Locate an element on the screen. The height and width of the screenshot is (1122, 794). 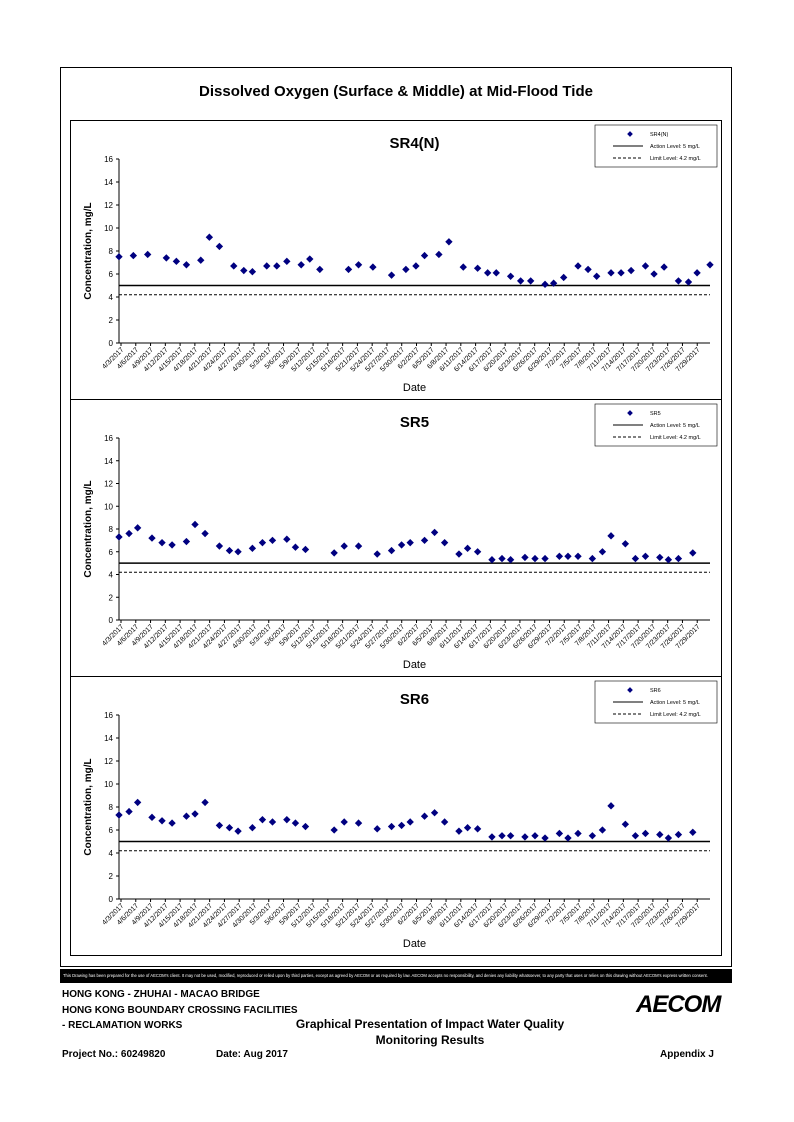
svg-text: AECOM is located at coordinates (678, 1003).